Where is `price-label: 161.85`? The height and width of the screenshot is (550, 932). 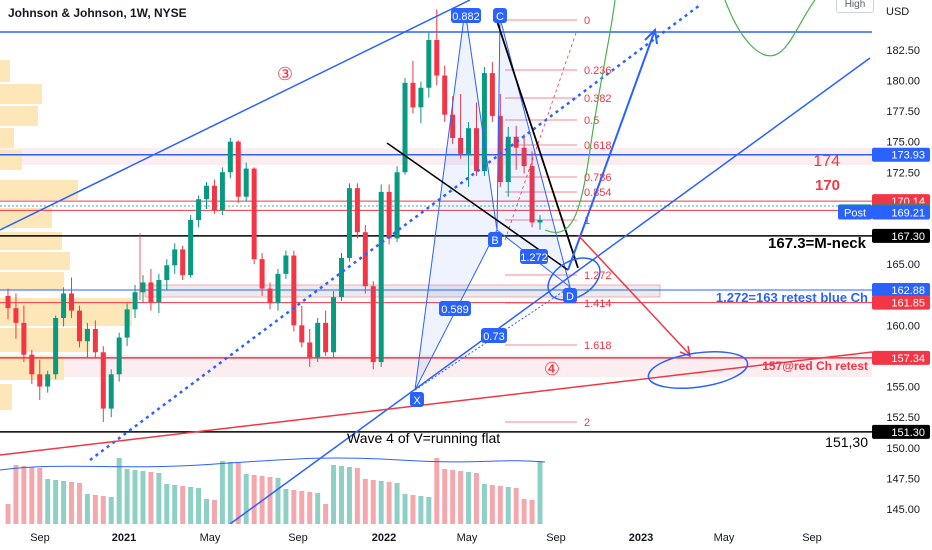 price-label: 161.85 is located at coordinates (908, 304).